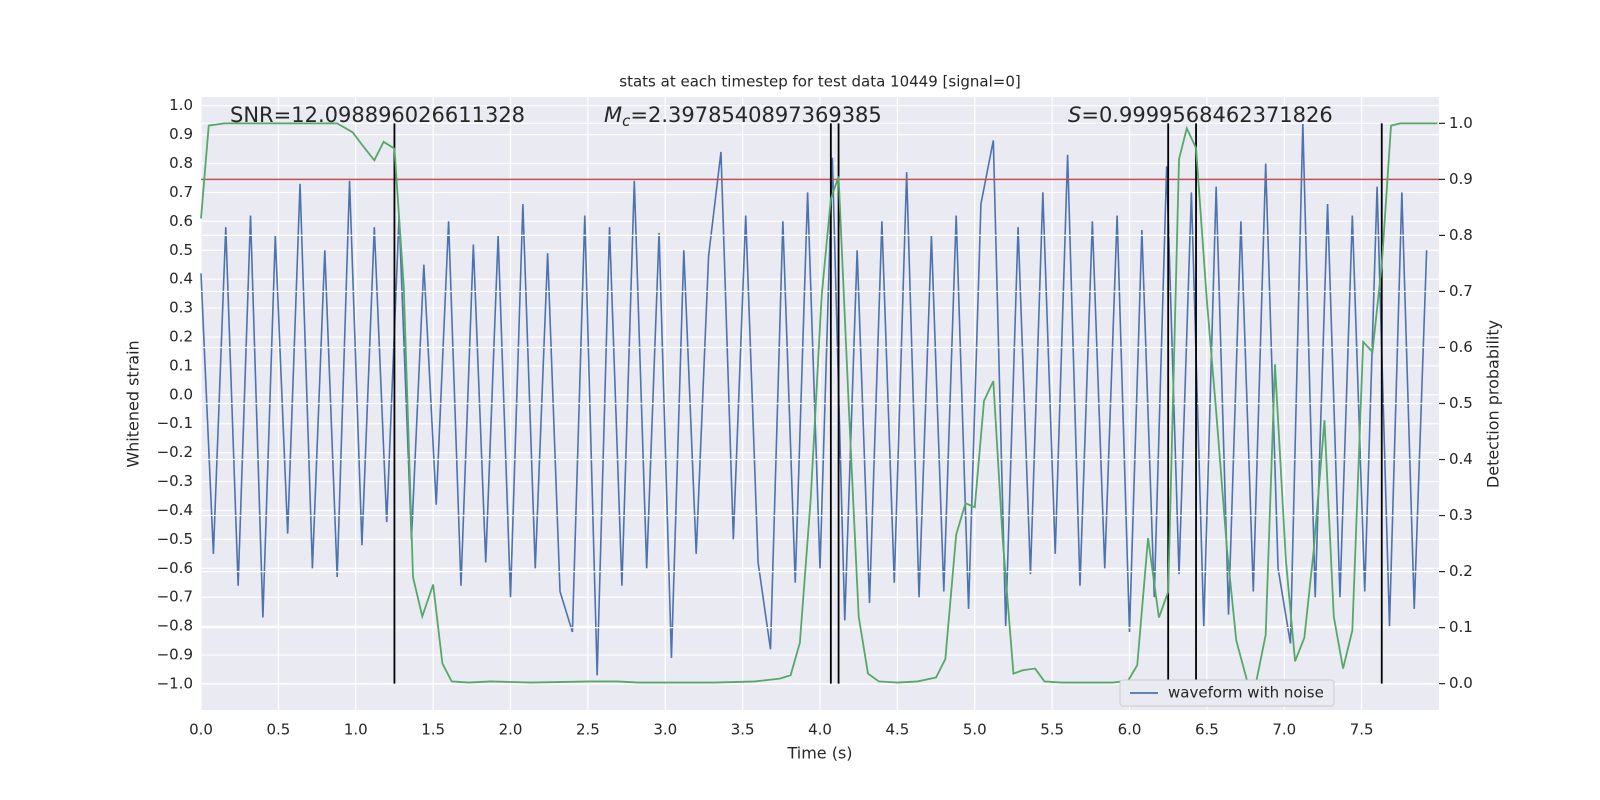 The image size is (1600, 800). What do you see at coordinates (755, 115) in the screenshot?
I see `annotation-text: =2.3978540897369385` at bounding box center [755, 115].